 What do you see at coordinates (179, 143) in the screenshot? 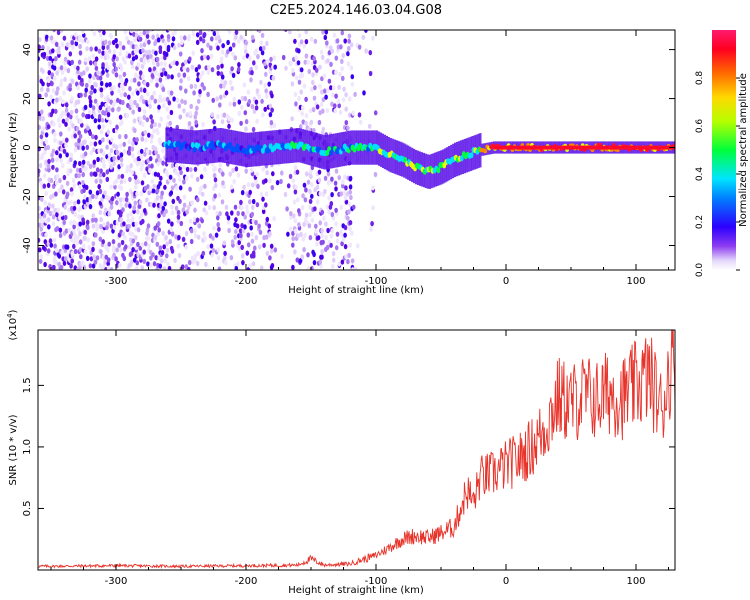
I see `spectrogram-ridge-core` at bounding box center [179, 143].